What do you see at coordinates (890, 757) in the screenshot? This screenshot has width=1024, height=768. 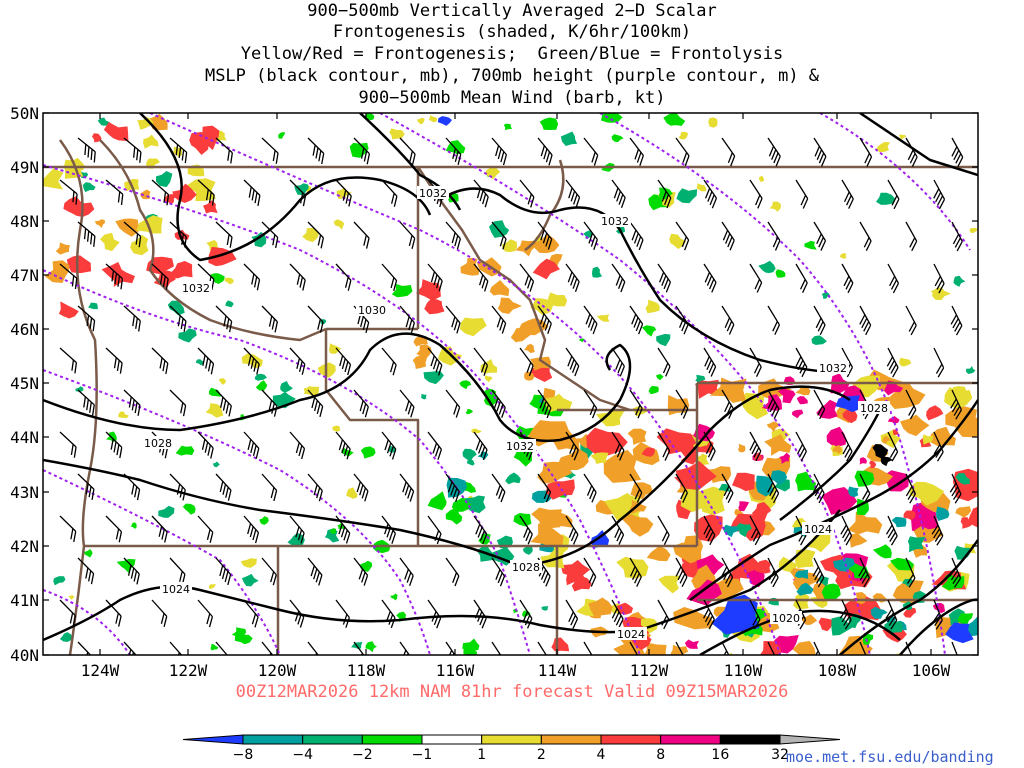 I see `credit-link: moe.met.fsu.edu/banding` at bounding box center [890, 757].